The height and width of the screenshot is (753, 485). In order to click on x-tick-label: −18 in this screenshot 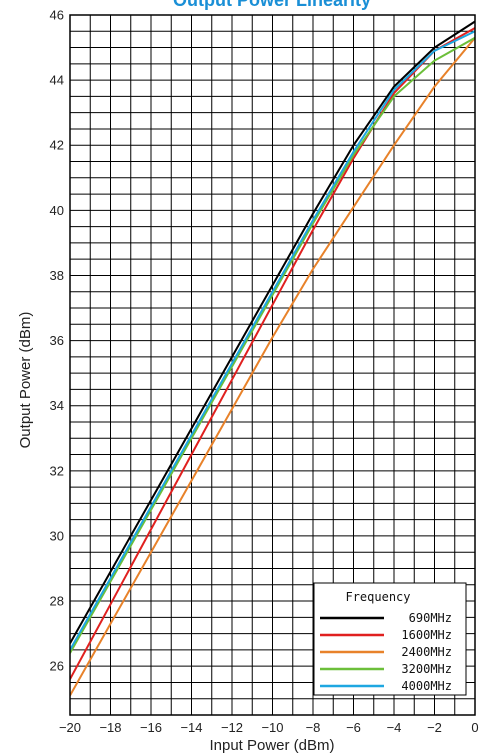, I will do `click(110, 727)`.